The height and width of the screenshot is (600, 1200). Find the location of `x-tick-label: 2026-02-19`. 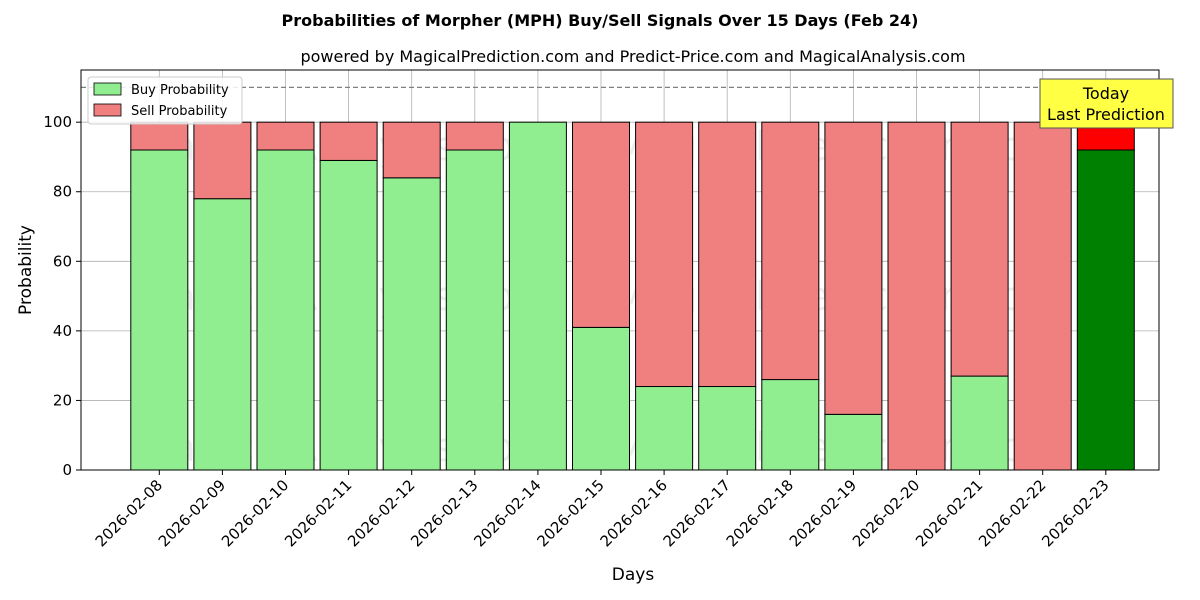

x-tick-label: 2026-02-19 is located at coordinates (823, 513).